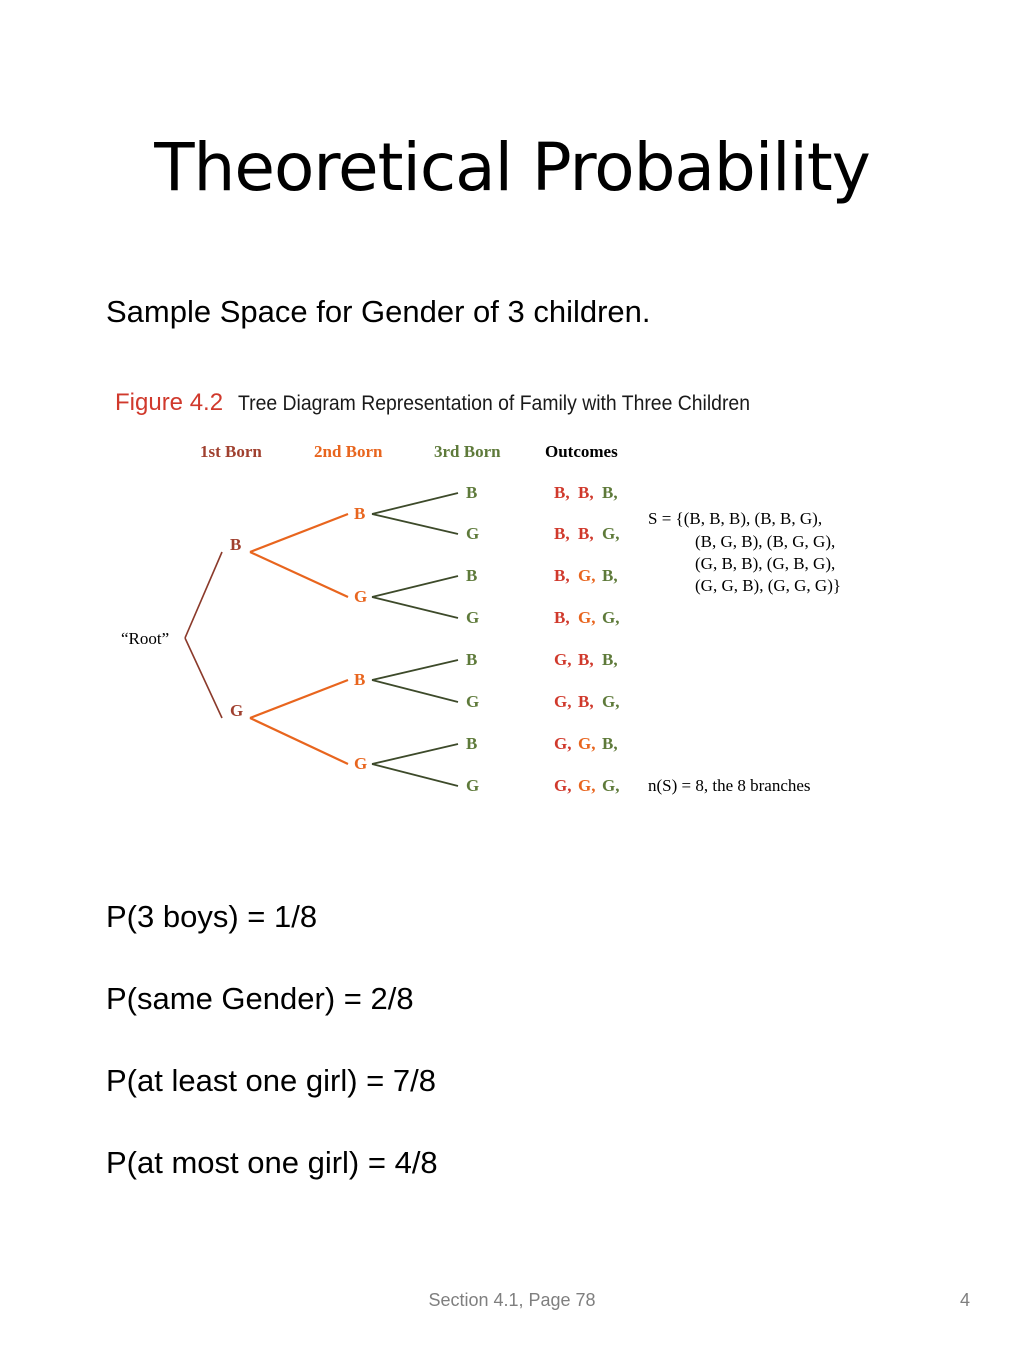 The height and width of the screenshot is (1365, 1024). What do you see at coordinates (586, 701) in the screenshot?
I see `outcome-6-item-2: B,` at bounding box center [586, 701].